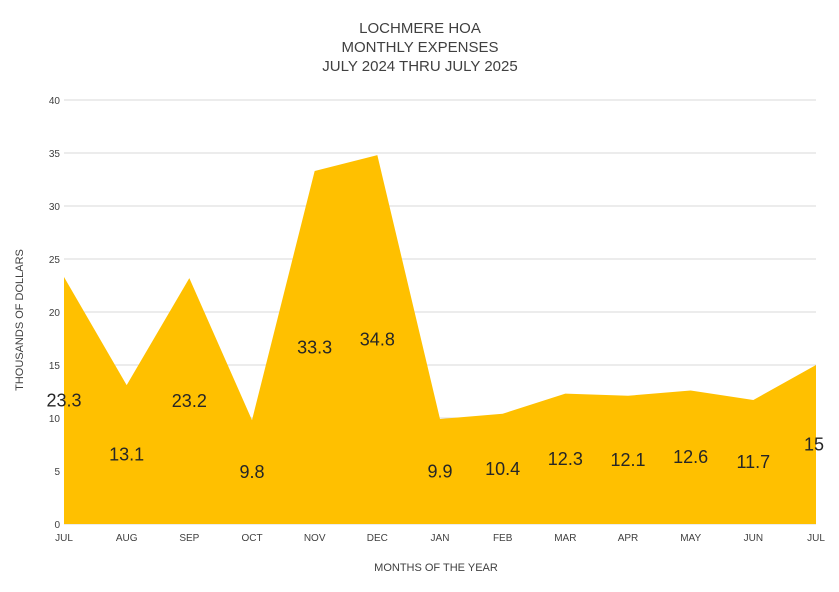 This screenshot has height=592, width=839. Describe the element at coordinates (189, 538) in the screenshot. I see `x-tick-label: SEP` at that location.